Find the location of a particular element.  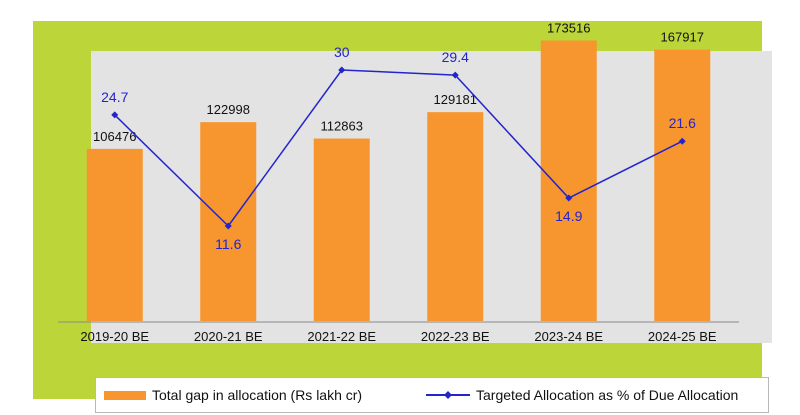

x-tick-label: 2024-25 BE is located at coordinates (682, 336).